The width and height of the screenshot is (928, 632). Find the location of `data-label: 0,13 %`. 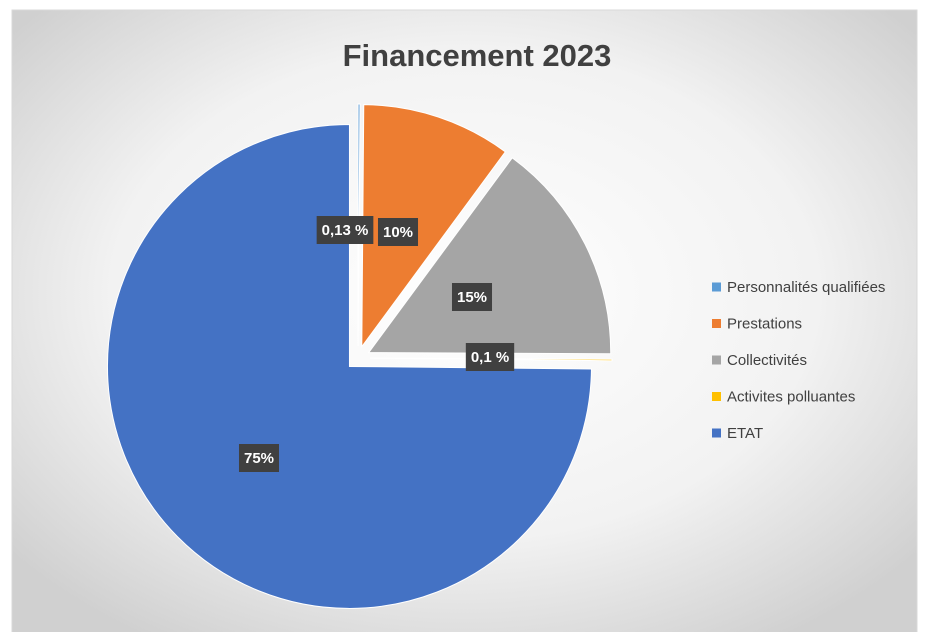

data-label: 0,13 % is located at coordinates (345, 230).